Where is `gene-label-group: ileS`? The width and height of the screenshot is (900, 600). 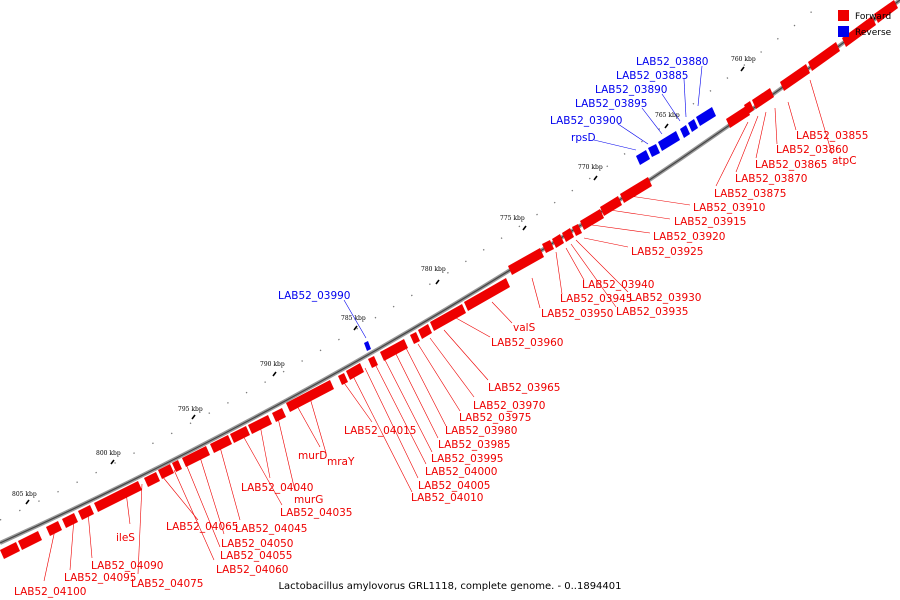
gene-label-group: ileS is located at coordinates (125, 517).